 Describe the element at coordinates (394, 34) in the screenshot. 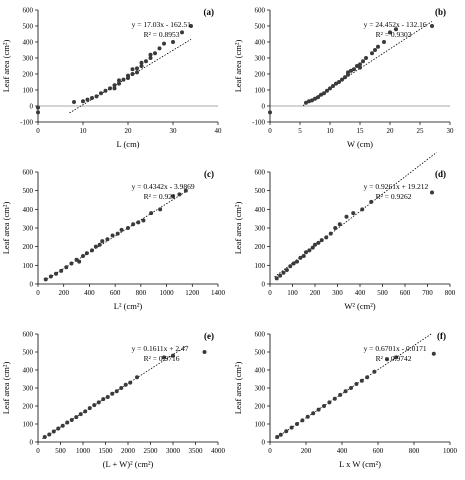

I see `r-squared: R² = 0.9303` at that location.